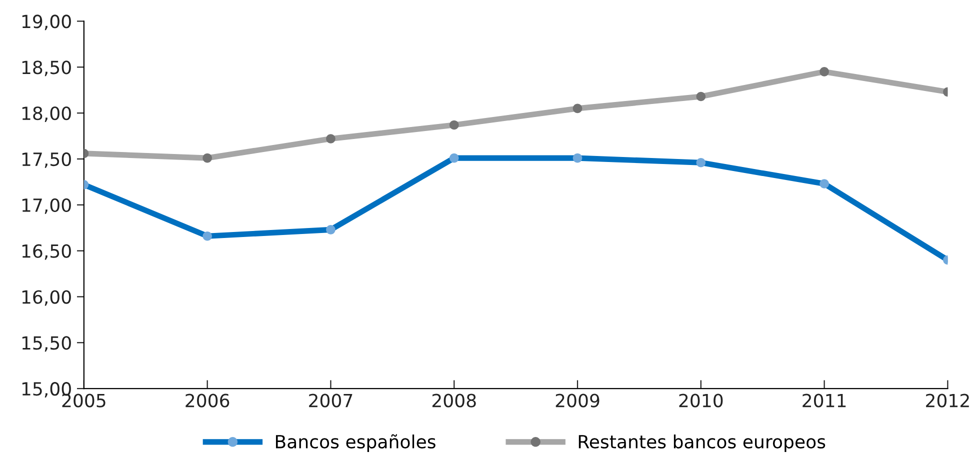  Describe the element at coordinates (46, 114) in the screenshot. I see `y-tick-label: 18,00` at that location.